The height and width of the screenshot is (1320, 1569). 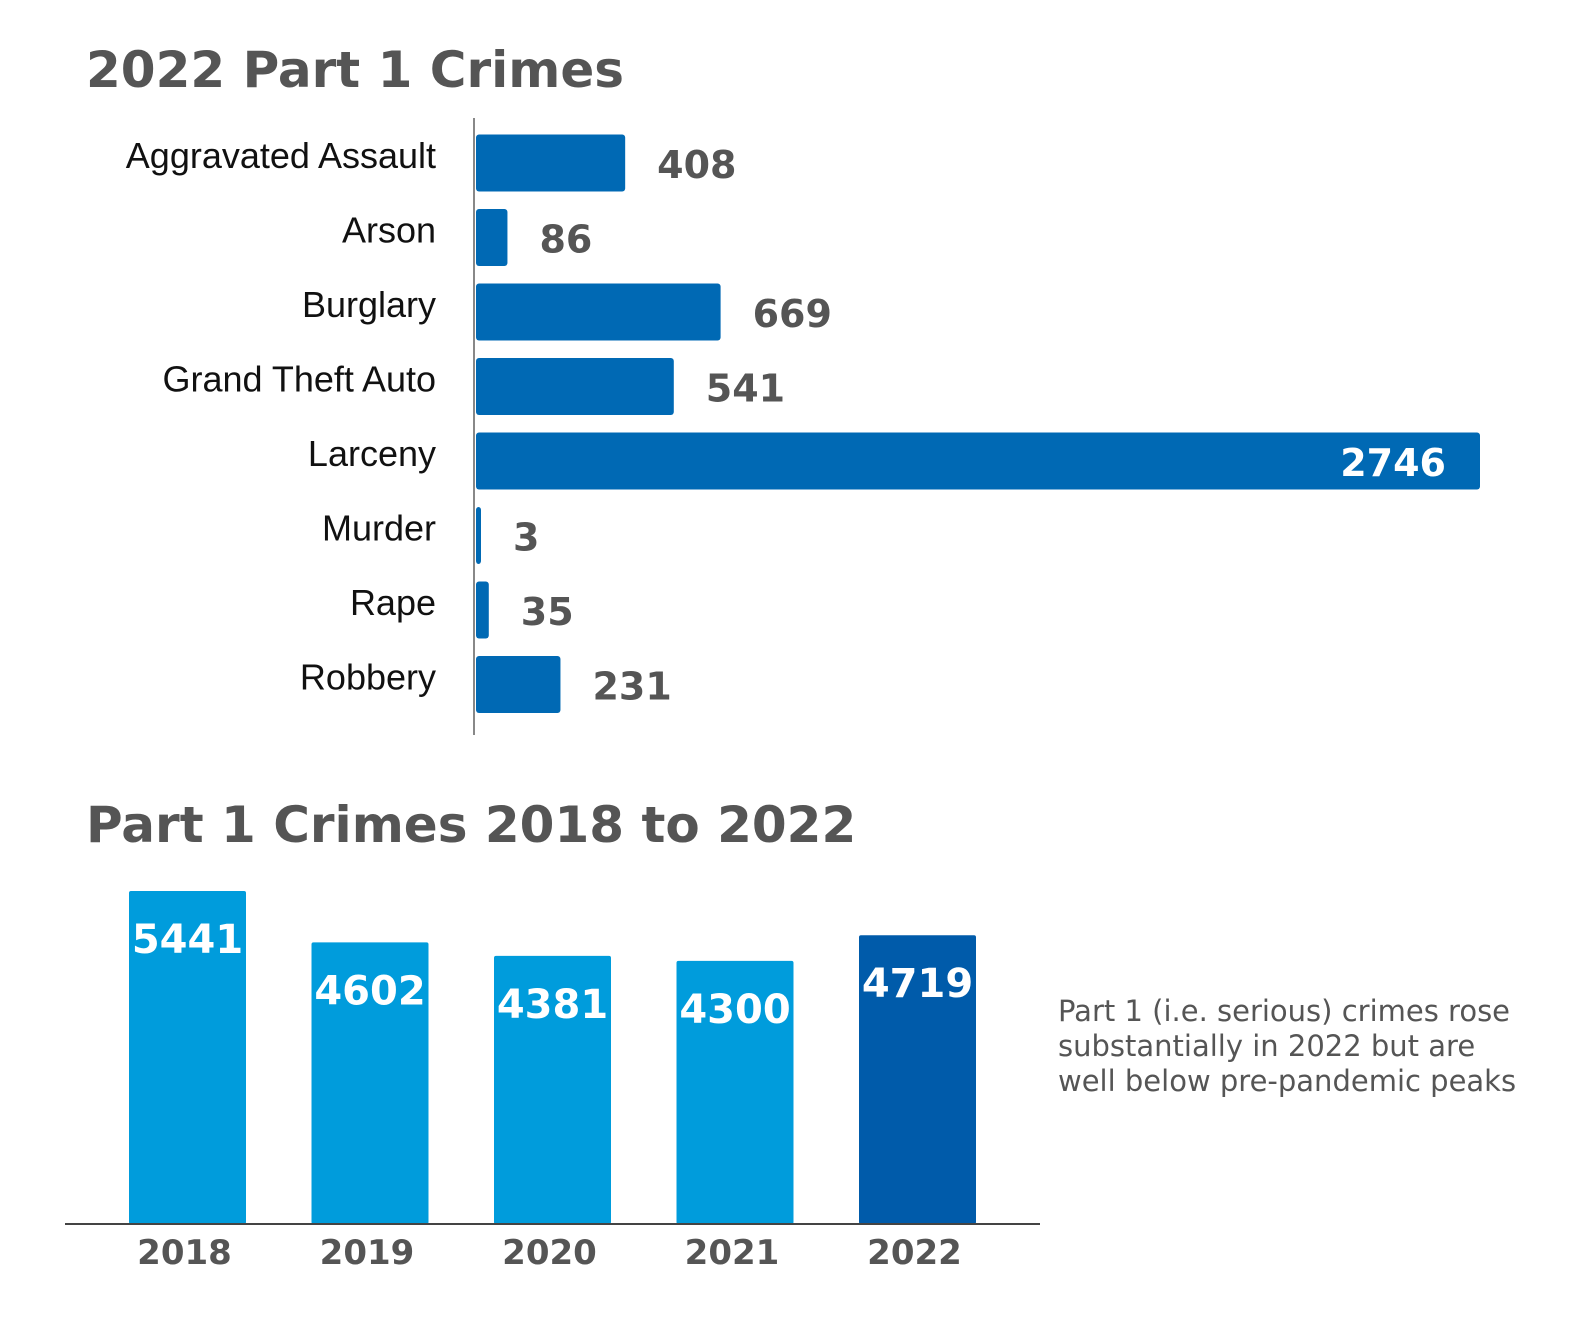 What do you see at coordinates (526, 538) in the screenshot?
I see `value-label: 3` at bounding box center [526, 538].